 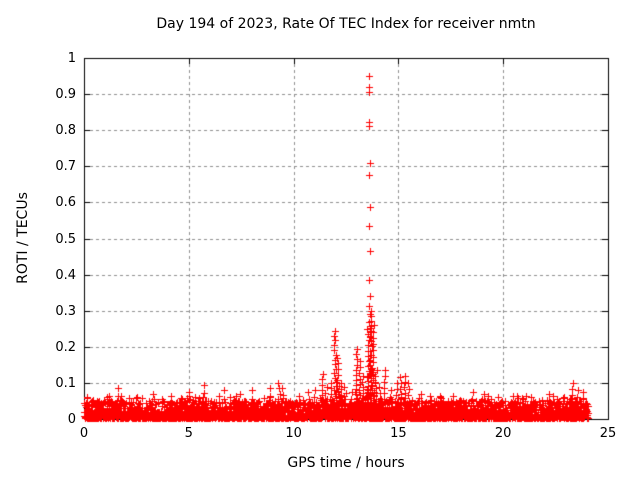 I want to click on y-tick-label: 0.8, so click(x=65, y=131).